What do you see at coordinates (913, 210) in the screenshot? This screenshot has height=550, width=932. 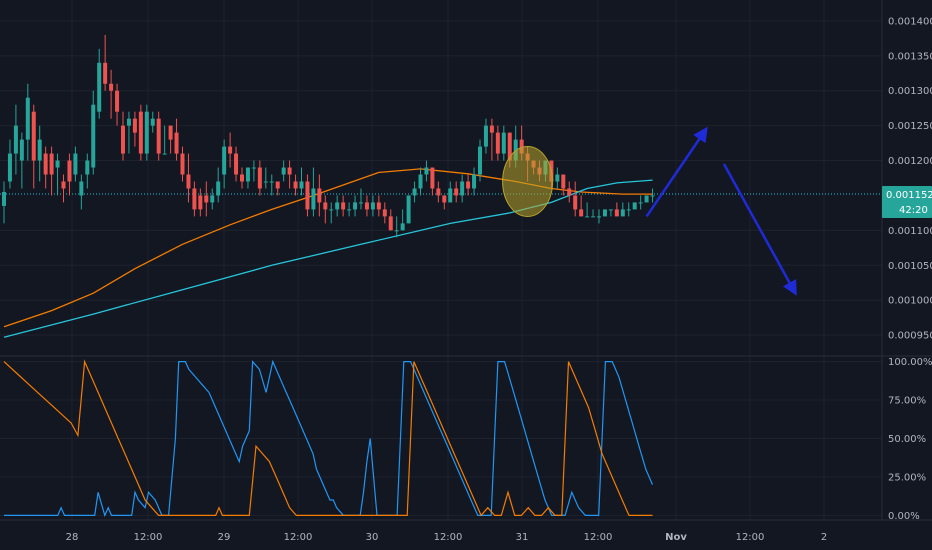 I see `candle-countdown-label: 42:20` at bounding box center [913, 210].